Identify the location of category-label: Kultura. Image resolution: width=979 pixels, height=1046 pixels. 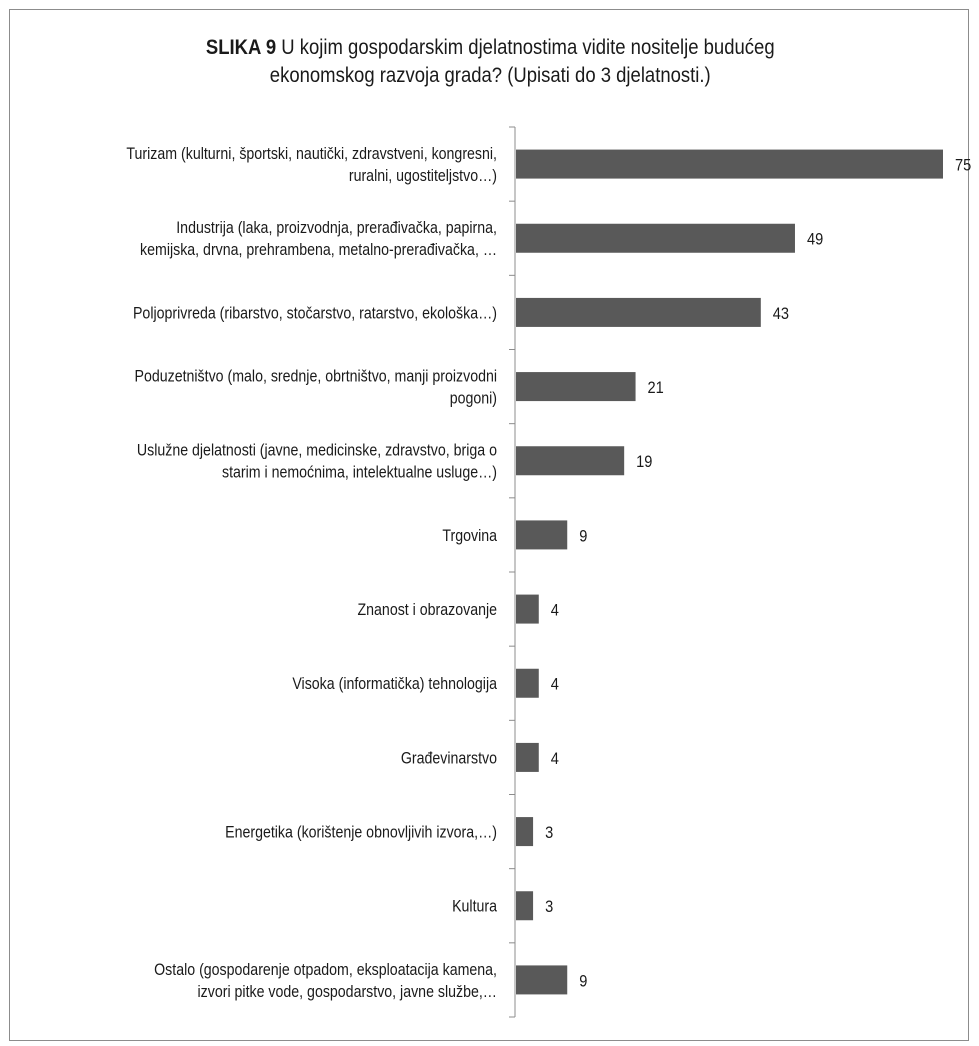
(474, 907).